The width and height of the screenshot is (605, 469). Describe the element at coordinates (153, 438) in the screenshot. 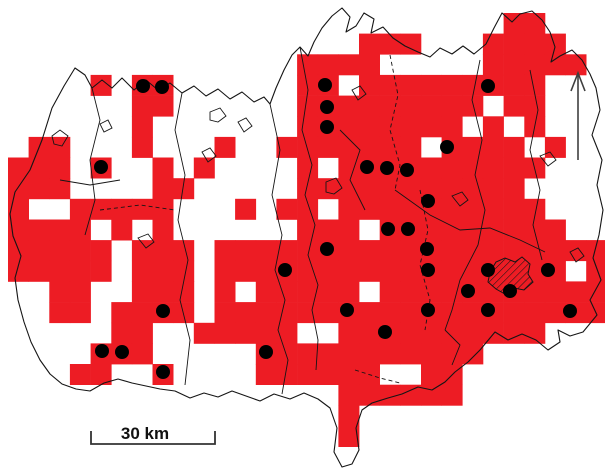

I see `scale-bar-line` at that location.